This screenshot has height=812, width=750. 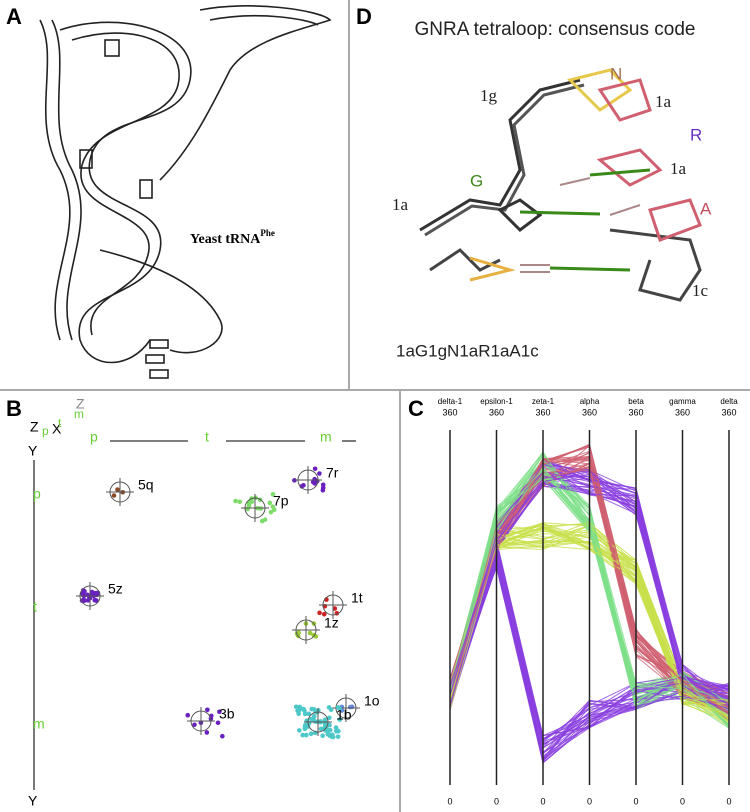 I want to click on cluster-label: 5z, so click(x=115, y=589).